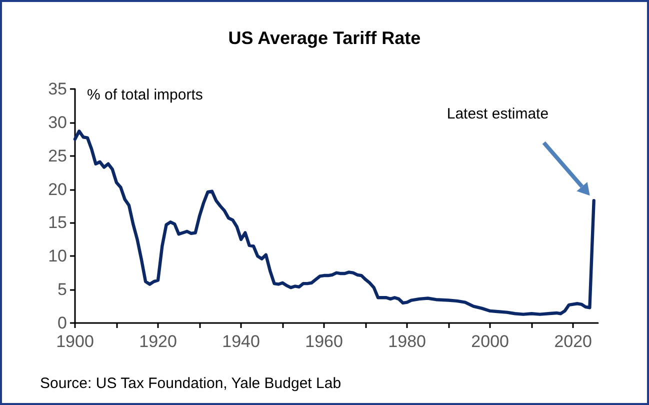 Image resolution: width=649 pixels, height=405 pixels. Describe the element at coordinates (324, 38) in the screenshot. I see `chart-title: US Average Tariff Rate` at that location.